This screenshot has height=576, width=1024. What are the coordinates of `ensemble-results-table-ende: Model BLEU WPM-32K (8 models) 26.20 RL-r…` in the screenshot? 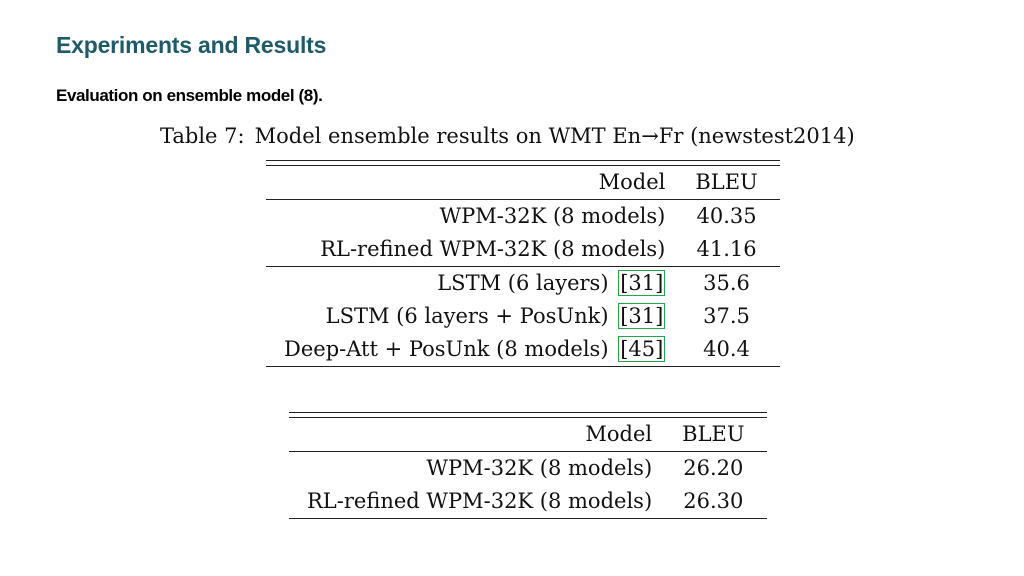 It's located at (528, 465).